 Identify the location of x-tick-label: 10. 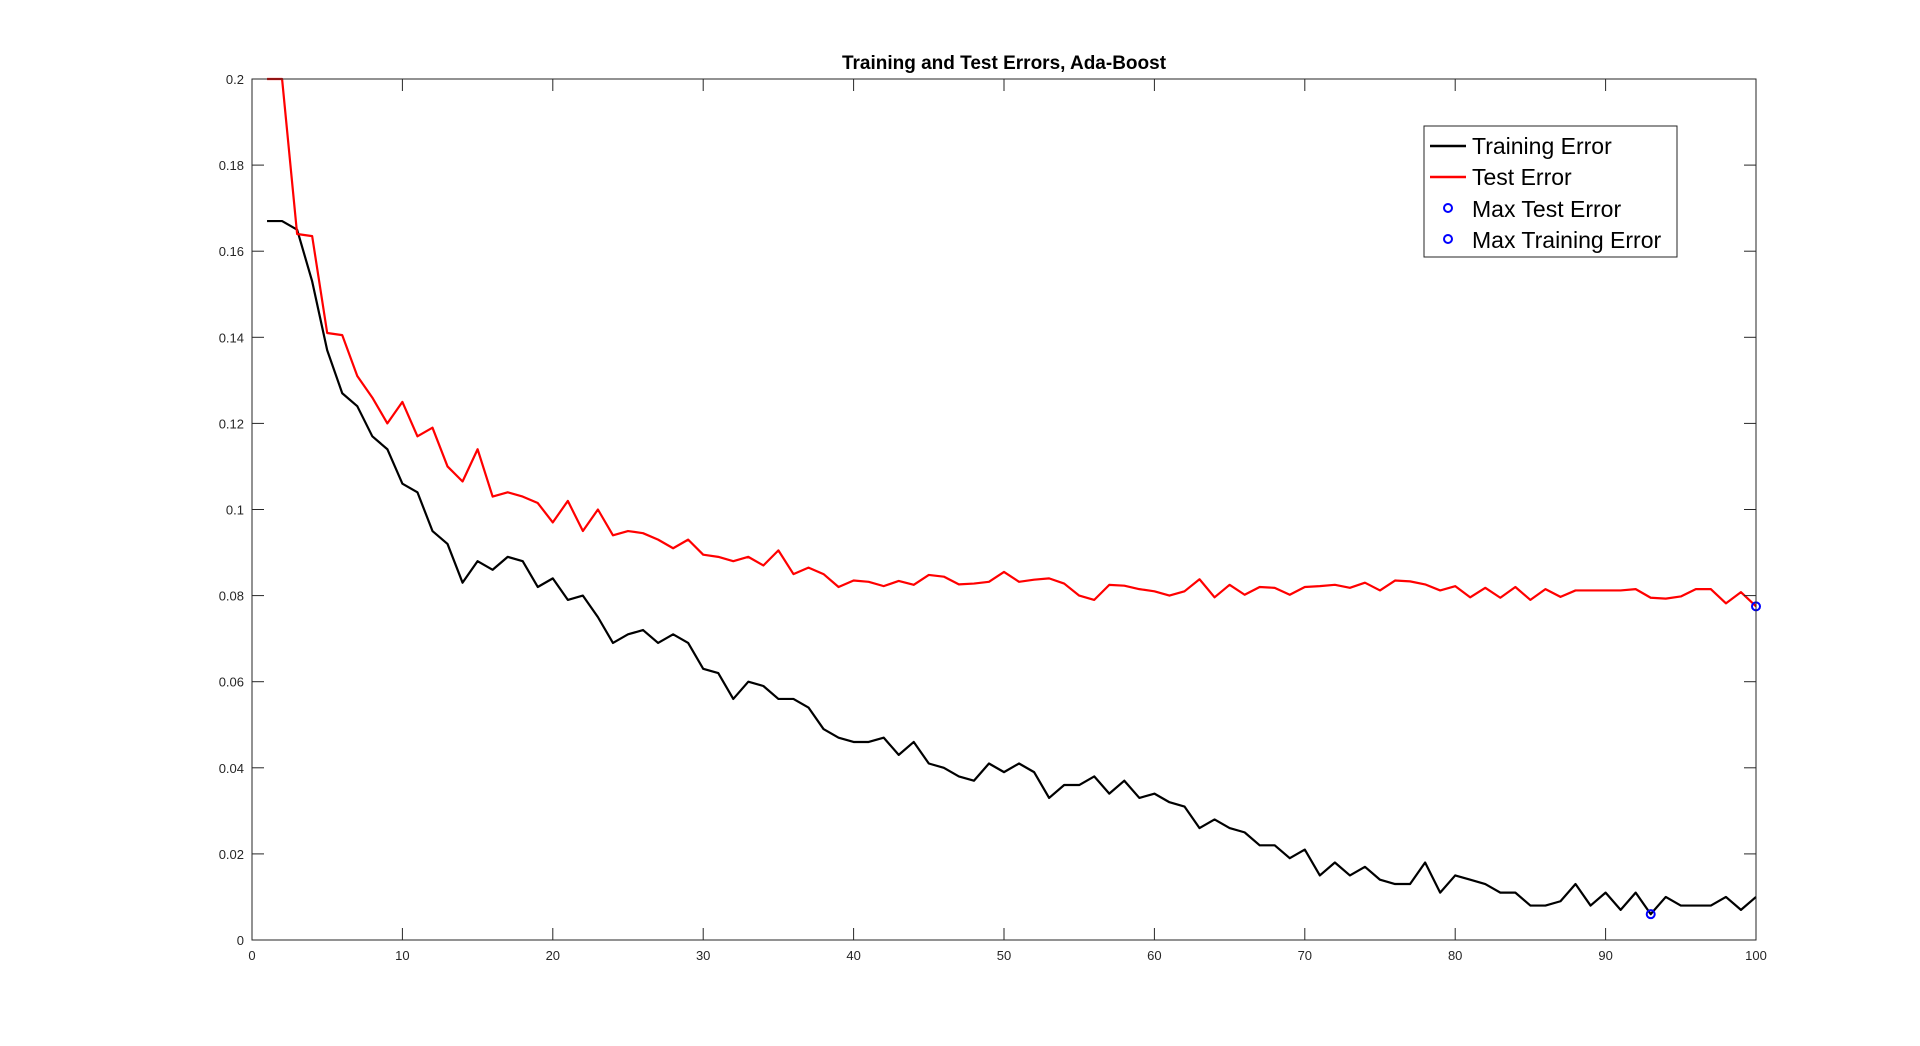
(402, 955).